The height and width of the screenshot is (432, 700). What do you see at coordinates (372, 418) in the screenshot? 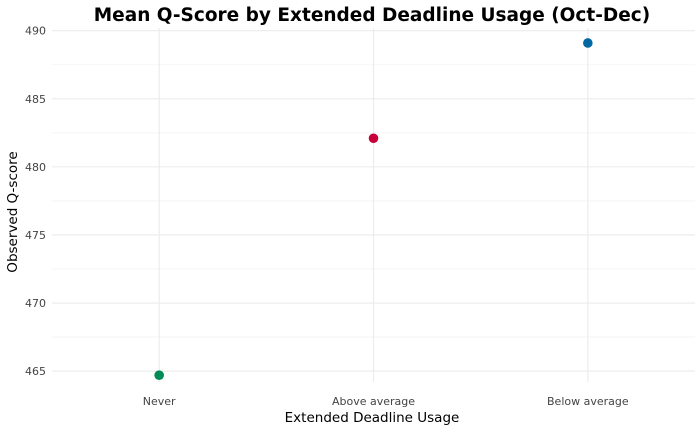
I see `x-axis-label: Extended Deadline Usage` at bounding box center [372, 418].